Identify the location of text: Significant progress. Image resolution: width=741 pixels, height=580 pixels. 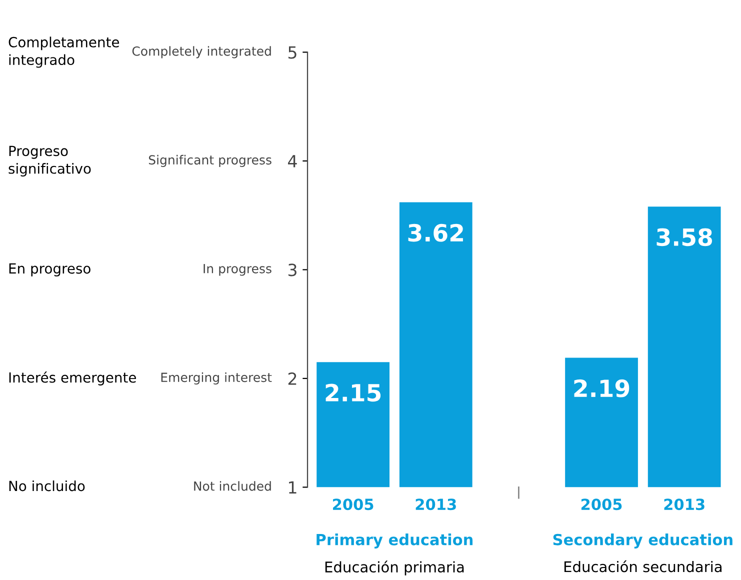
(210, 160).